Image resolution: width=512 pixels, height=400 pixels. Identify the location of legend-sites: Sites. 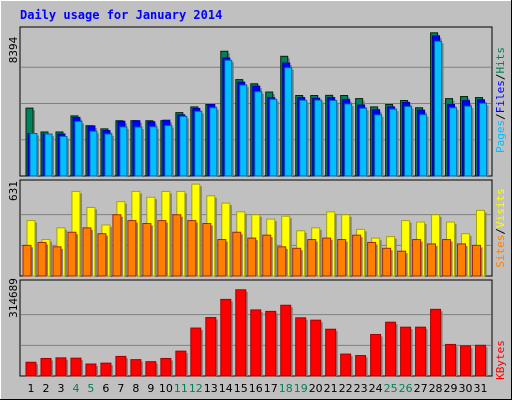
(500, 251).